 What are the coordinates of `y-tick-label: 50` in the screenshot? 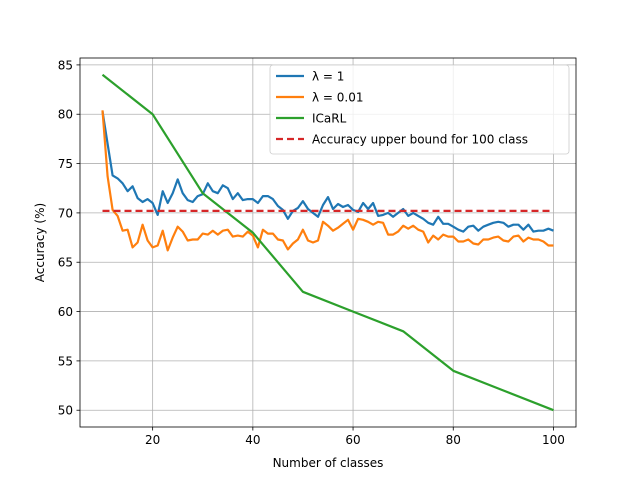 It's located at (65, 411).